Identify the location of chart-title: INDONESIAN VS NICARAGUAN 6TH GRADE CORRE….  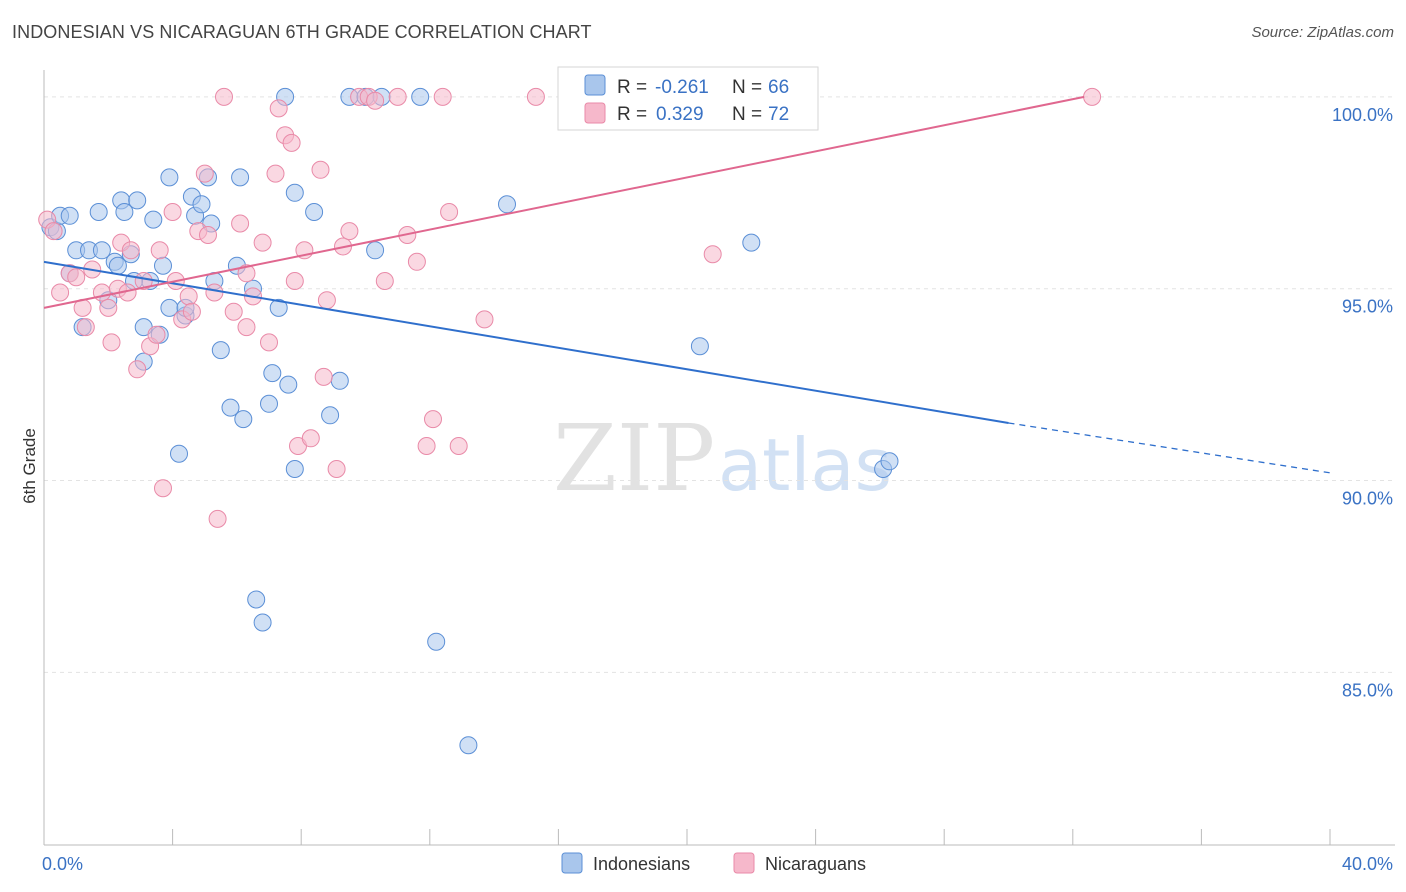
(302, 32).